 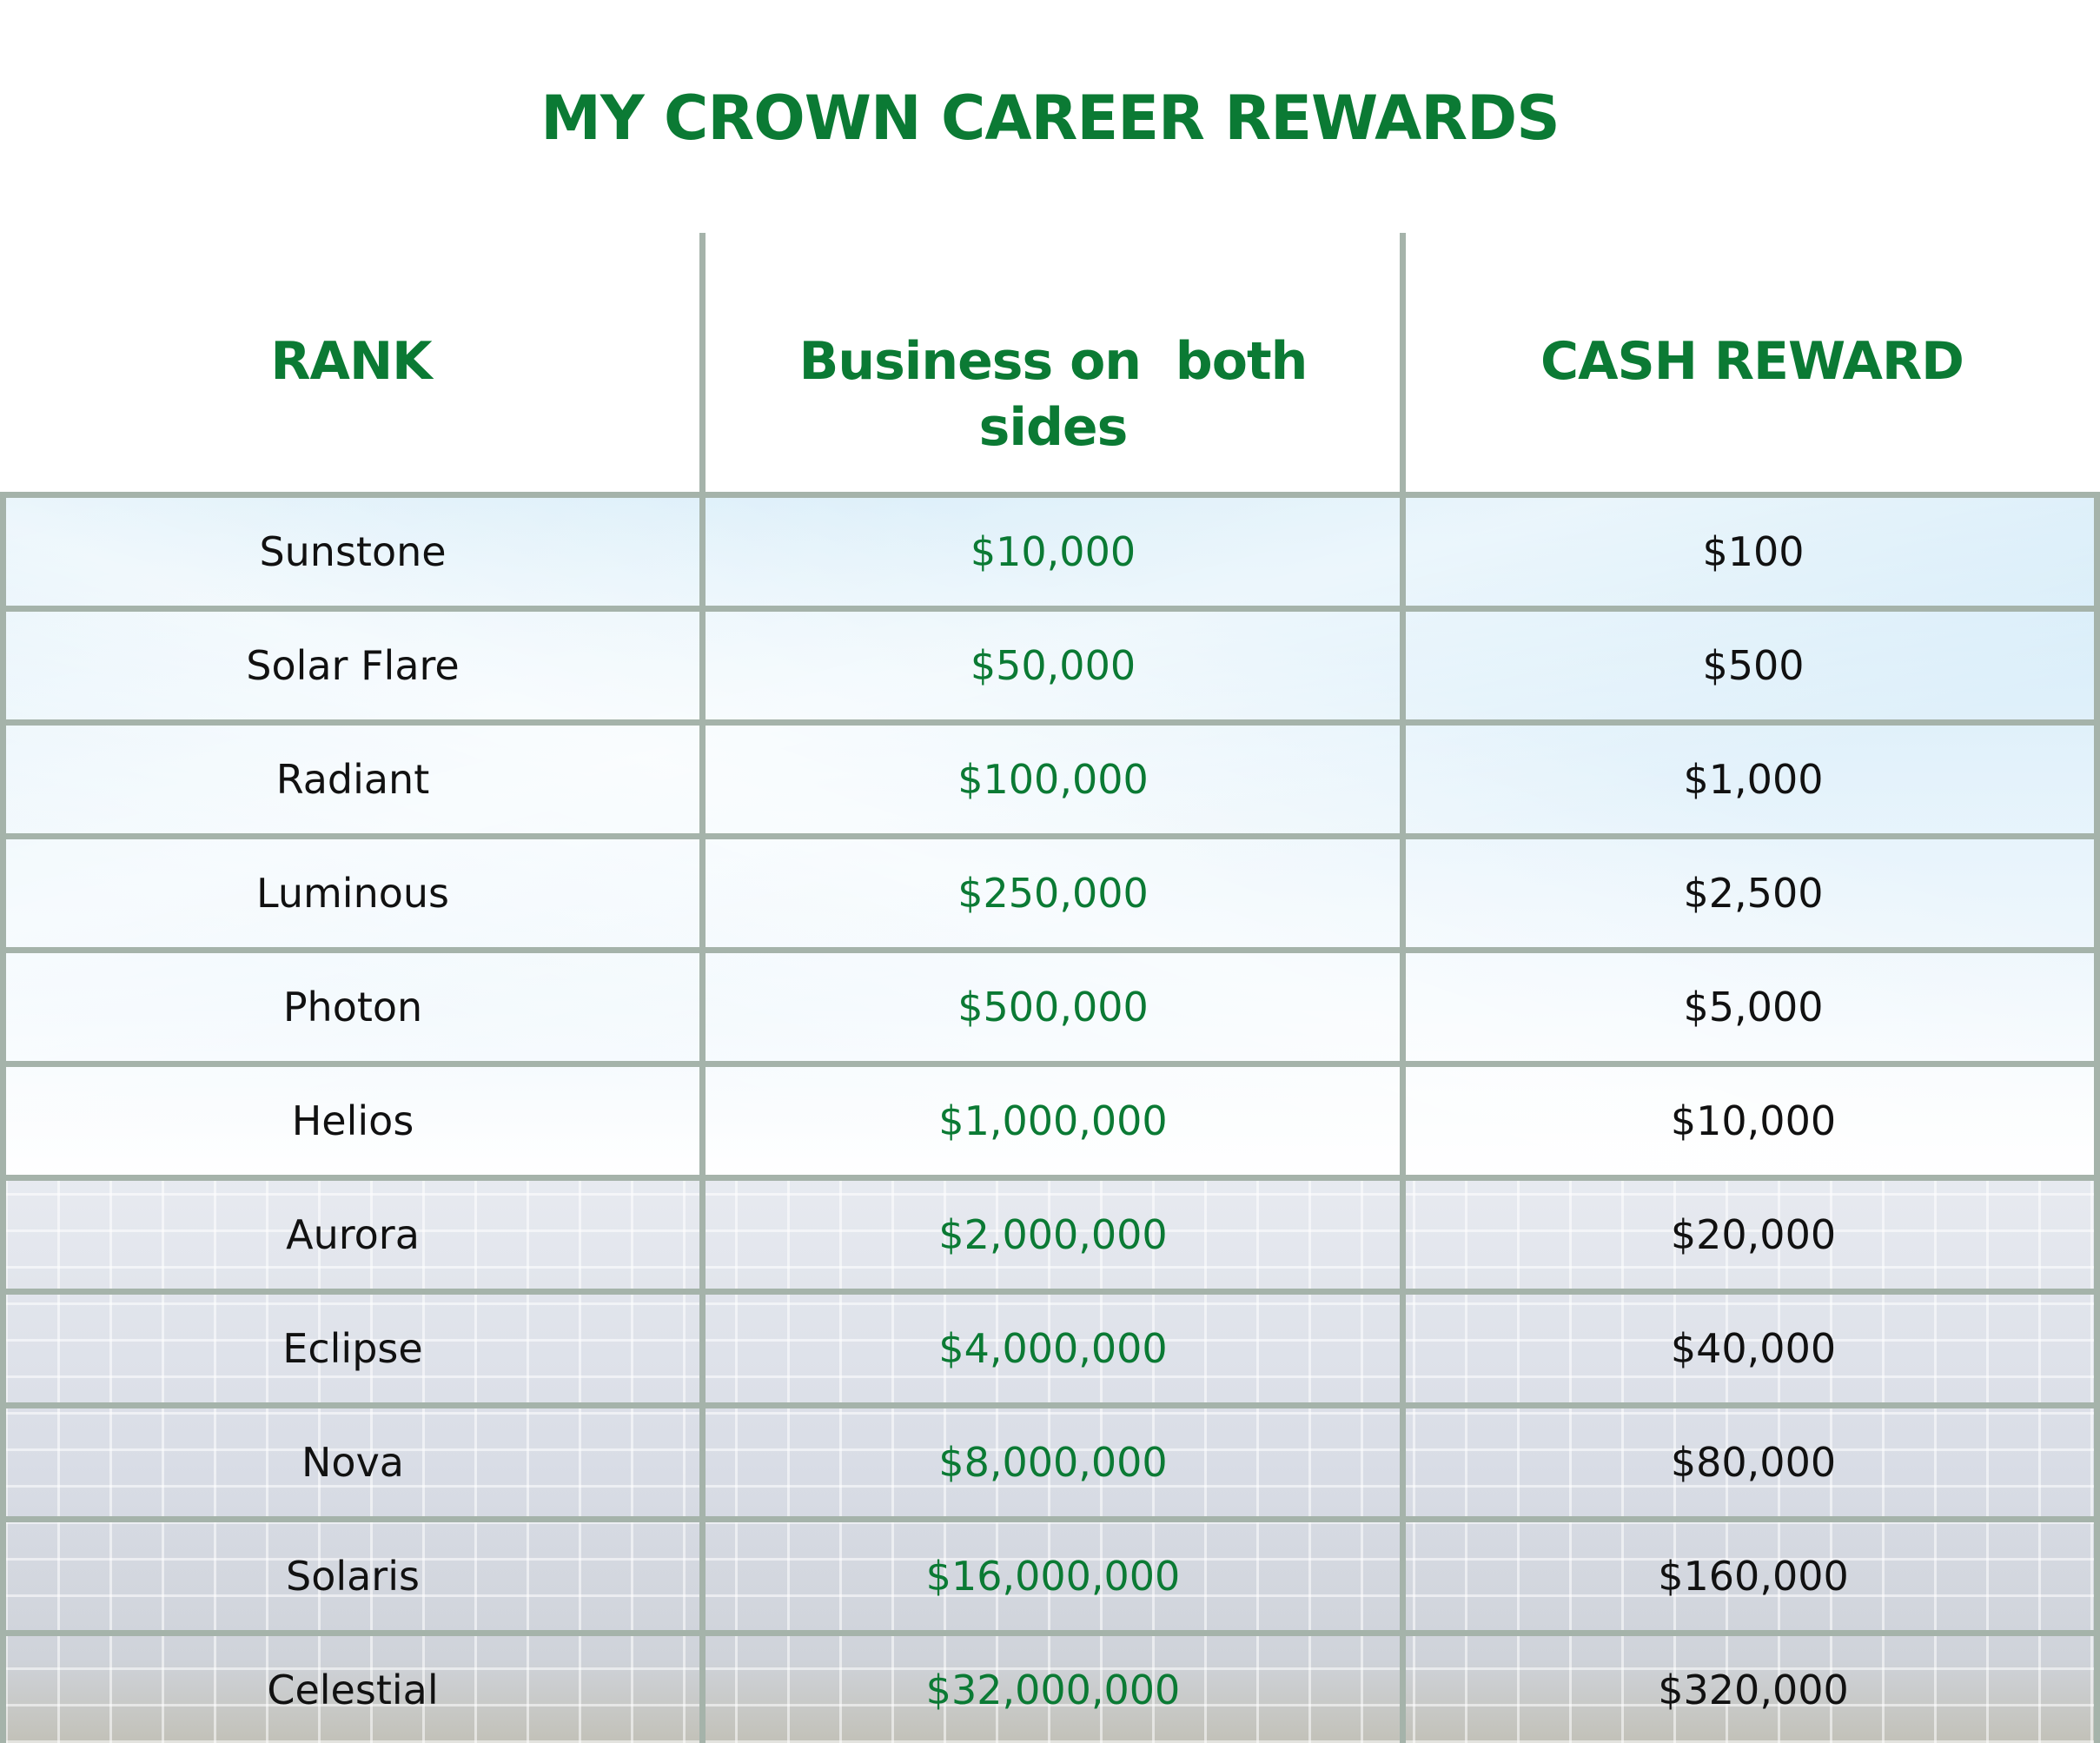 I want to click on table-right-border, so click(x=2097, y=1117).